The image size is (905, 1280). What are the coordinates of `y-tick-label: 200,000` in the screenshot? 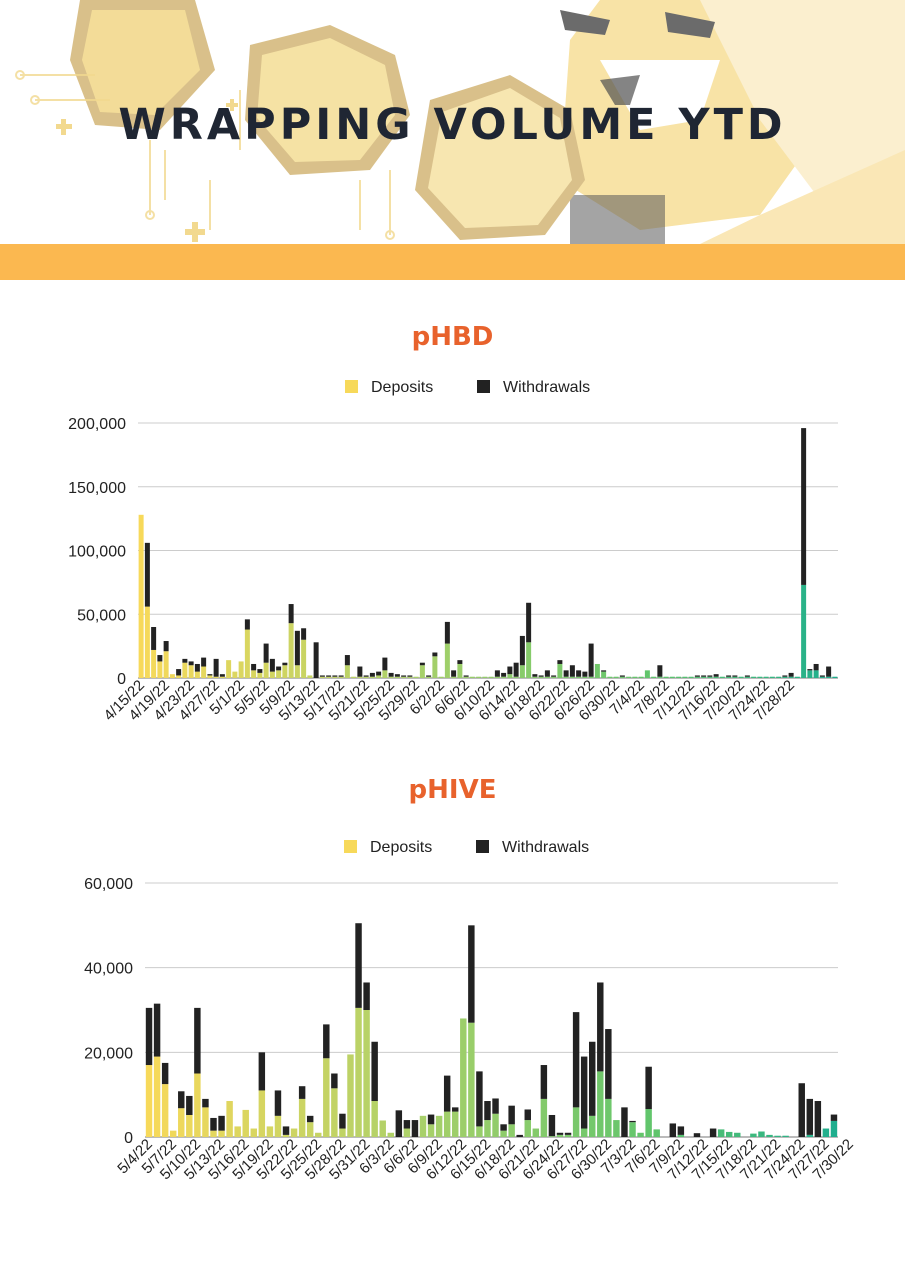 It's located at (97, 424).